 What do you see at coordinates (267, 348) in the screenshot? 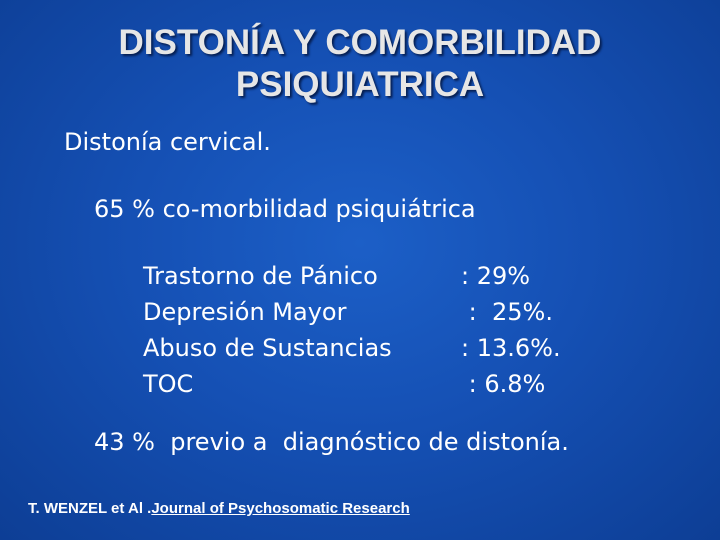
I see `disorder-name: Abuso de Sustancias` at bounding box center [267, 348].